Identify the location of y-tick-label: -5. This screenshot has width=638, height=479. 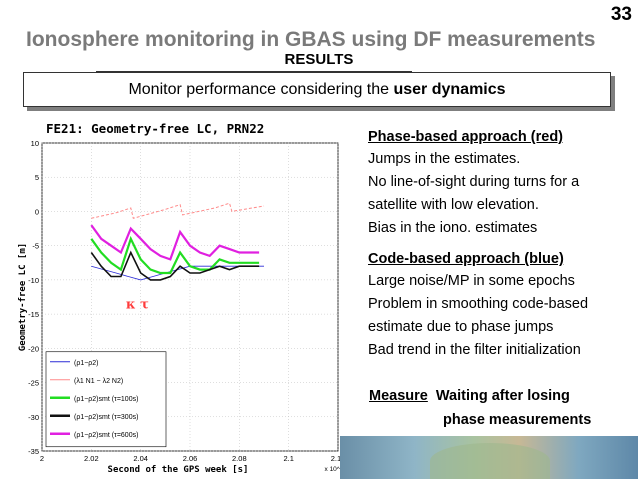
(35, 246).